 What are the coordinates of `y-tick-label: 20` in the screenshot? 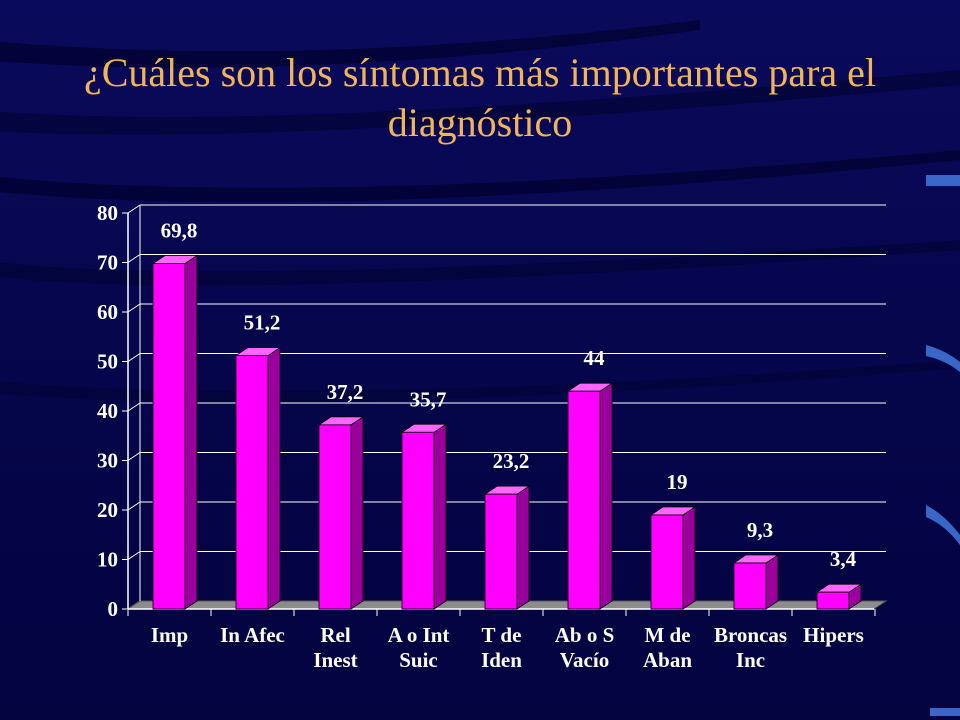 It's located at (107, 510).